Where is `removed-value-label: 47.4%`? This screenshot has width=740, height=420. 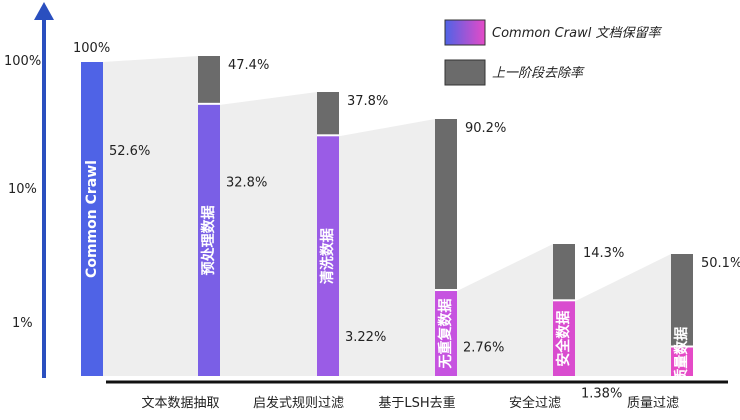 removed-value-label: 47.4% is located at coordinates (248, 65).